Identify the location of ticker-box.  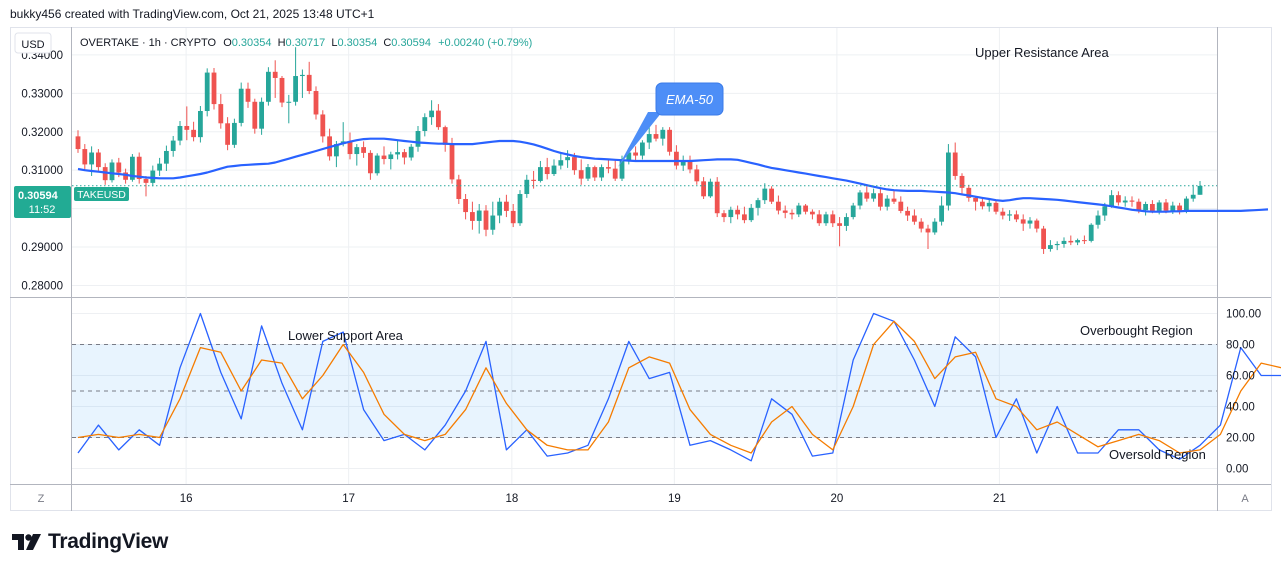
(101, 194).